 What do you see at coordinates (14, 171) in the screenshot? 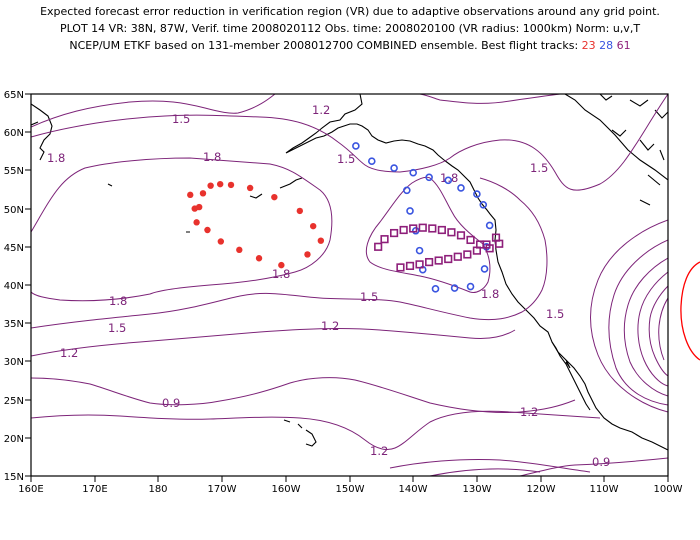
I see `lat-label: 55N` at bounding box center [14, 171].